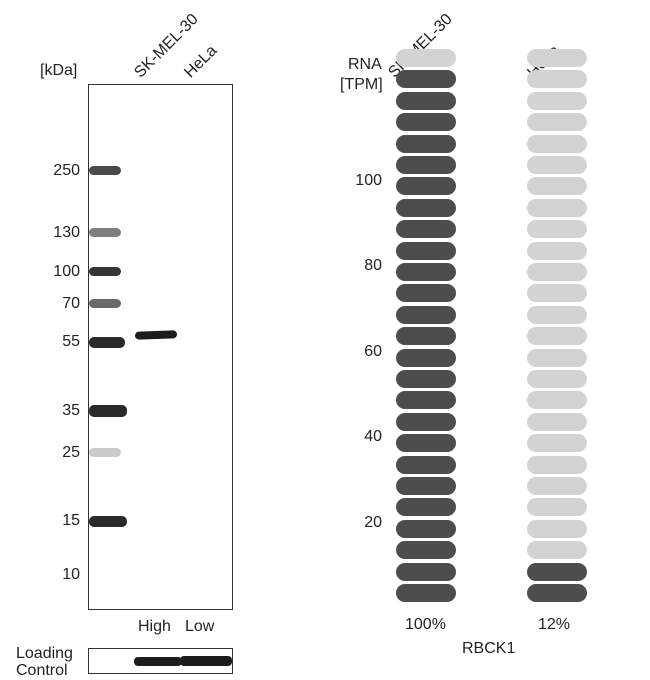 Image resolution: width=650 pixels, height=680 pixels. I want to click on rna-ytick-60: 60, so click(373, 351).